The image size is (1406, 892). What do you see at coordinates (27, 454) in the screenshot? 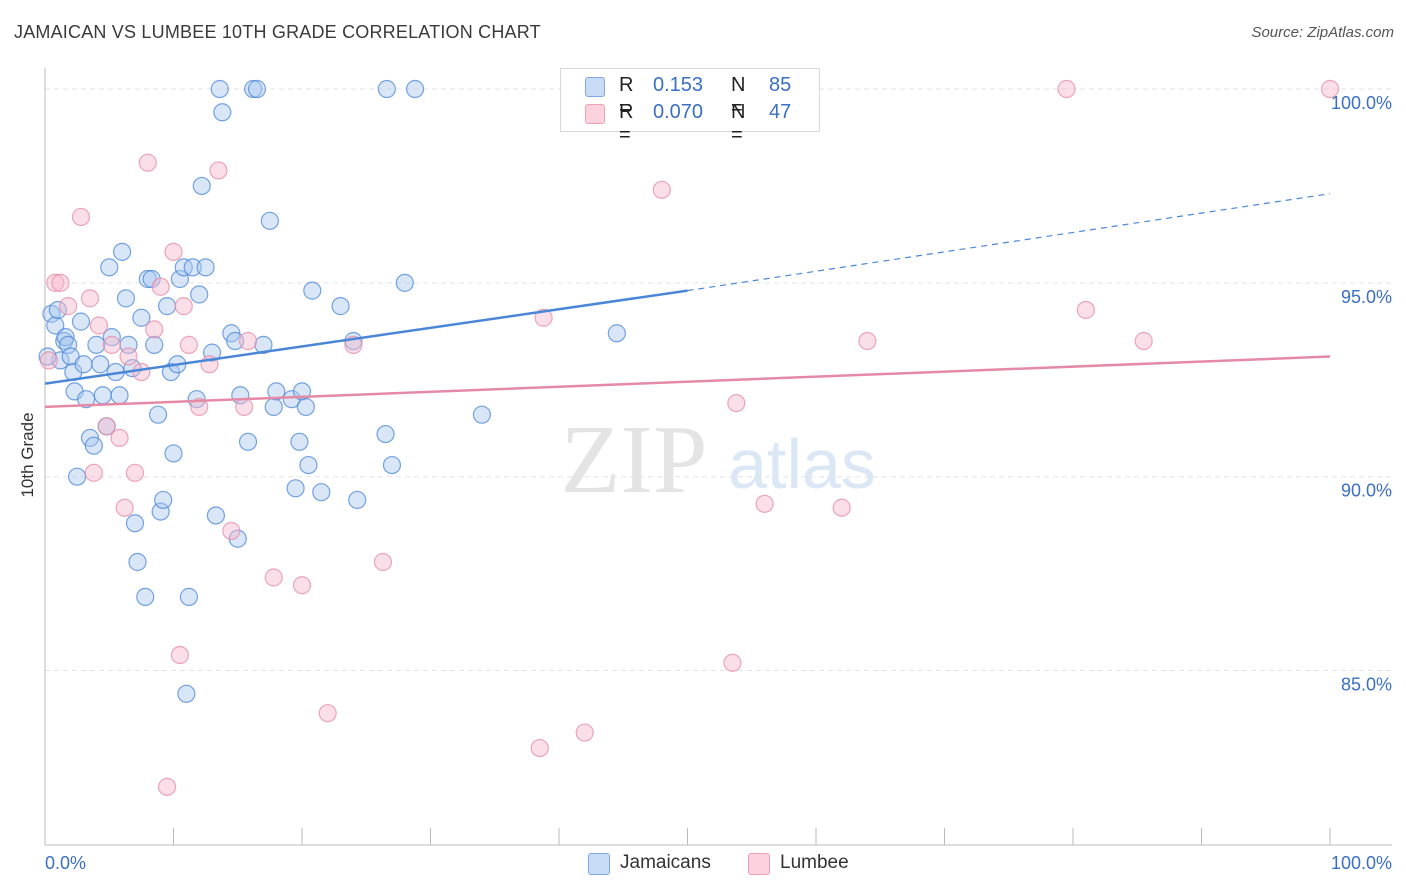
I see `y-axis-title: 10th Grade` at bounding box center [27, 454].